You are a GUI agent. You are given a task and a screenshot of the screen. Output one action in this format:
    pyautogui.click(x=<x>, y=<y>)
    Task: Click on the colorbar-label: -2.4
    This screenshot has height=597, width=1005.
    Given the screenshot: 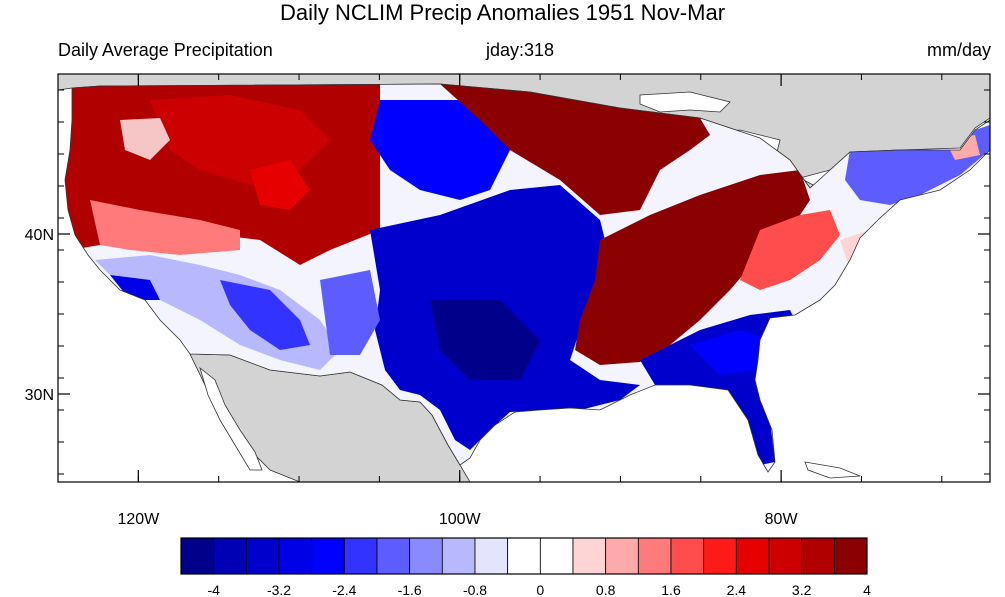 What is the action you would take?
    pyautogui.click(x=344, y=589)
    